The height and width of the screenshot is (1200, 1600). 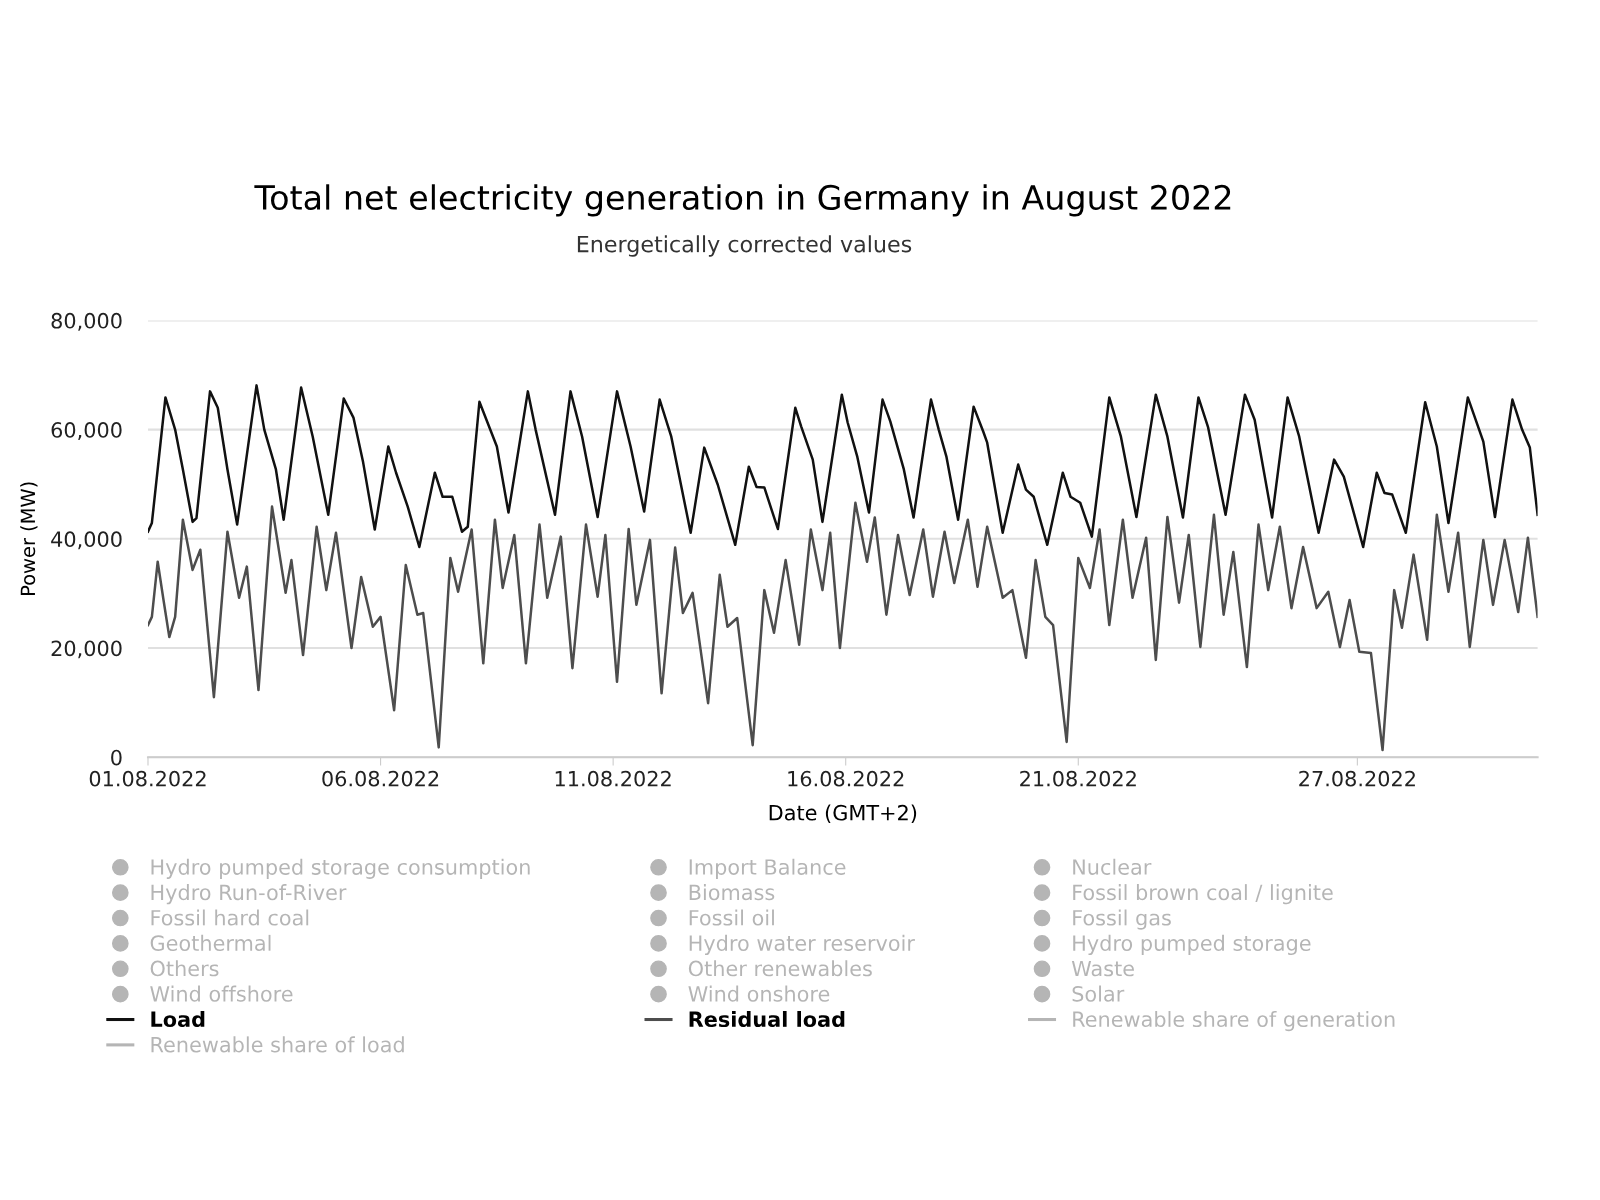 What do you see at coordinates (843, 814) in the screenshot?
I see `x-axis-title: Date (GMT+2)` at bounding box center [843, 814].